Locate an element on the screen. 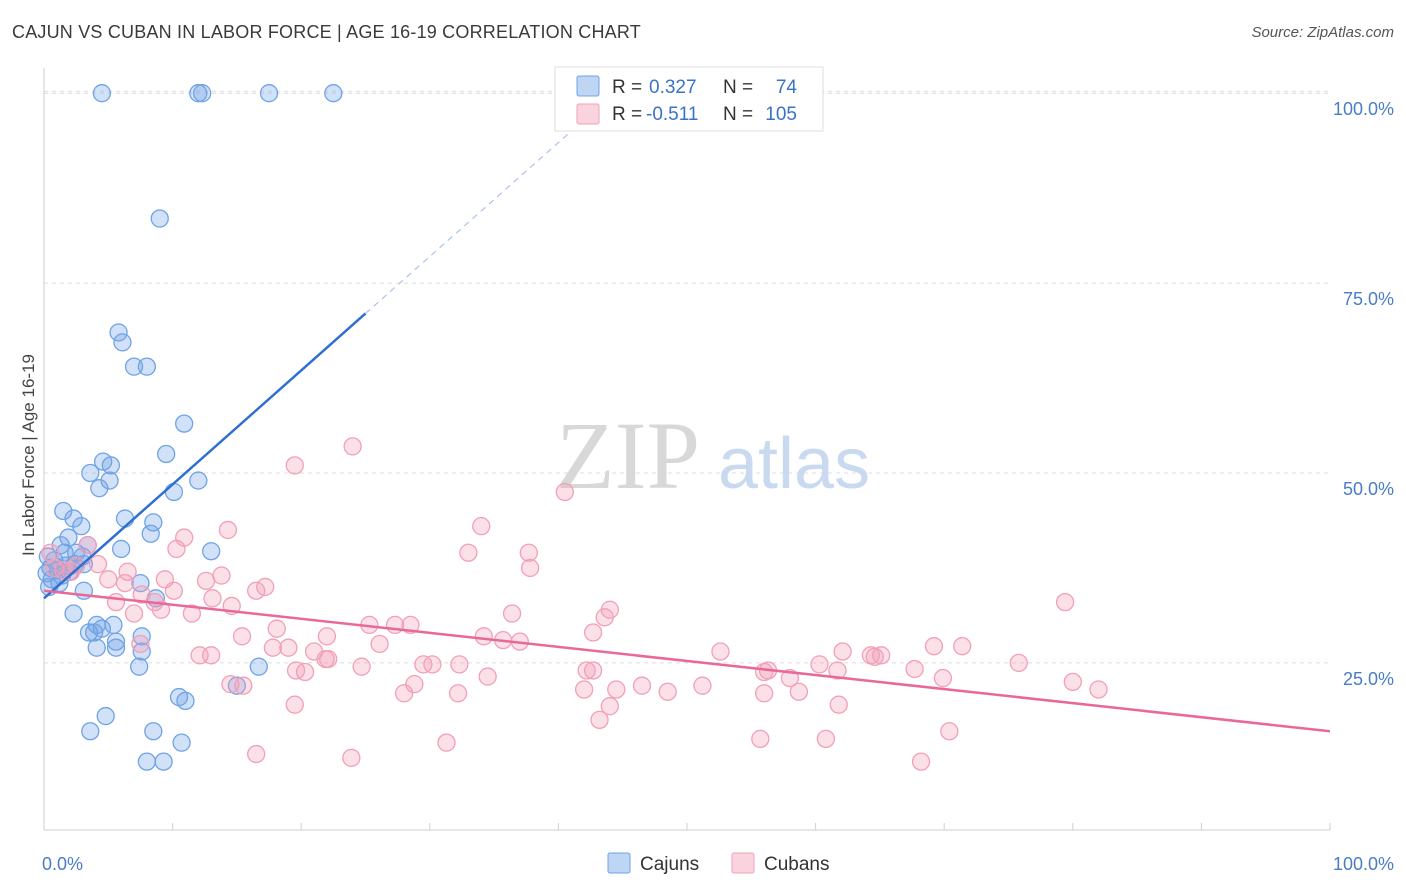  y-tick-labels: 25.0% 50.0% 75.0% 100.0% is located at coordinates (1363, 394).